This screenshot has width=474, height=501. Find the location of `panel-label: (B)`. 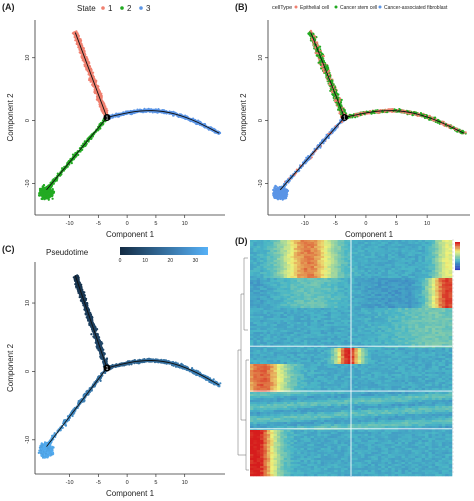

panel-label: (B) is located at coordinates (241, 7).